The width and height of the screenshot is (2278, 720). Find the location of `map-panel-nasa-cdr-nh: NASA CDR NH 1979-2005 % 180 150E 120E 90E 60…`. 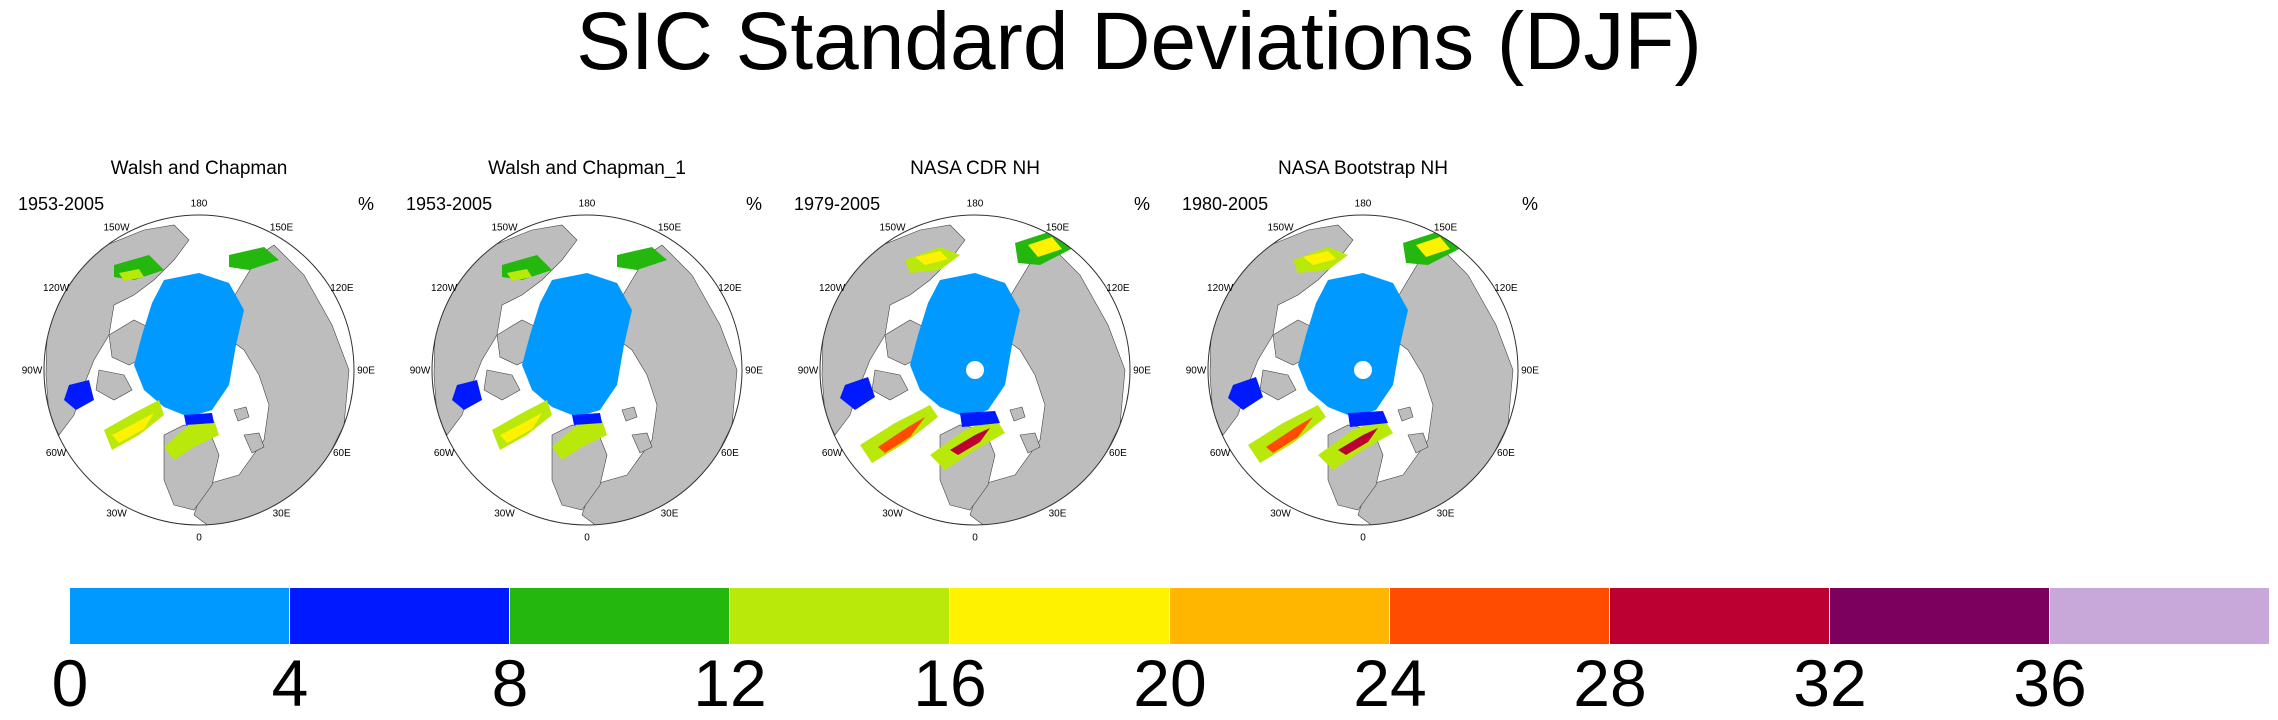

map-panel-nasa-cdr-nh: NASA CDR NH 1979-2005 % 180 150E 120E 90E 60… is located at coordinates (975, 350).